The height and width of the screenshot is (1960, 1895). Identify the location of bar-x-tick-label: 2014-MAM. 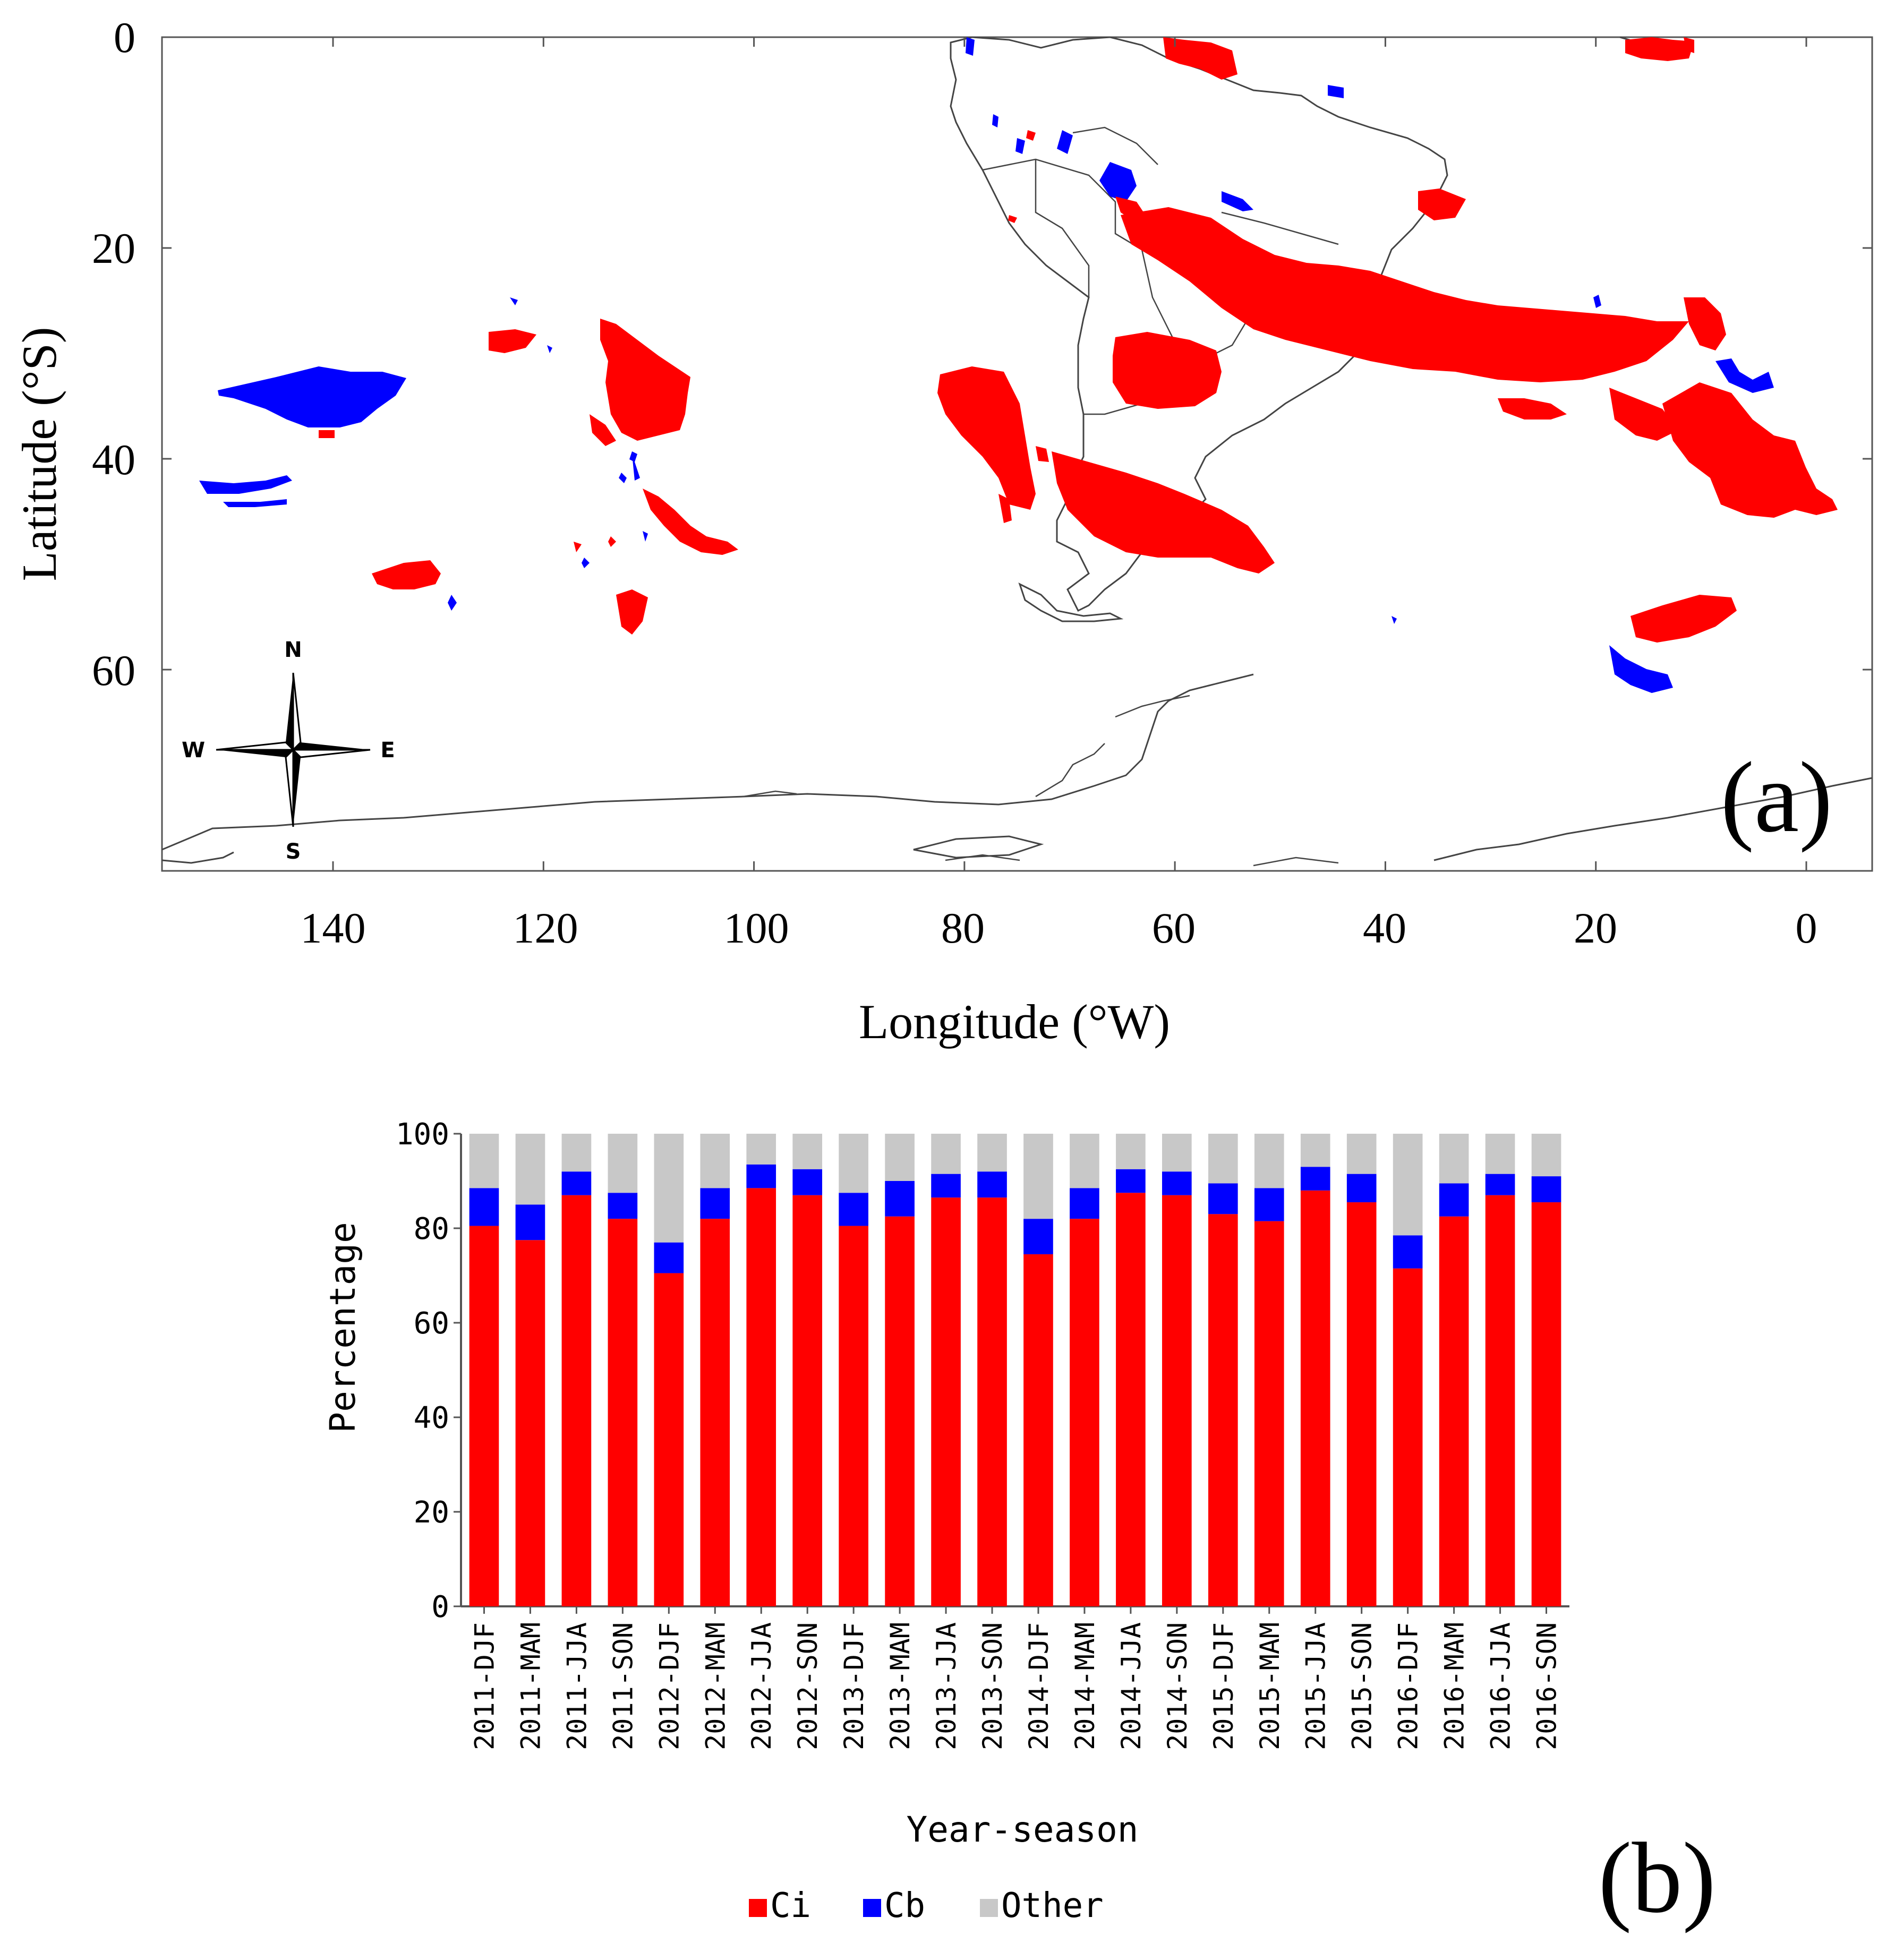
(1085, 1686).